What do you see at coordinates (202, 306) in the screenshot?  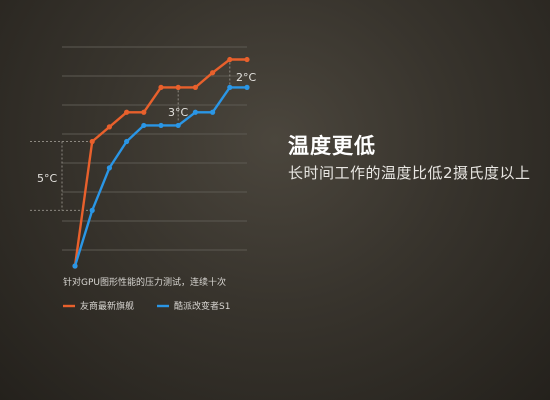 I see `legend-label-2: 酷派改变者S1` at bounding box center [202, 306].